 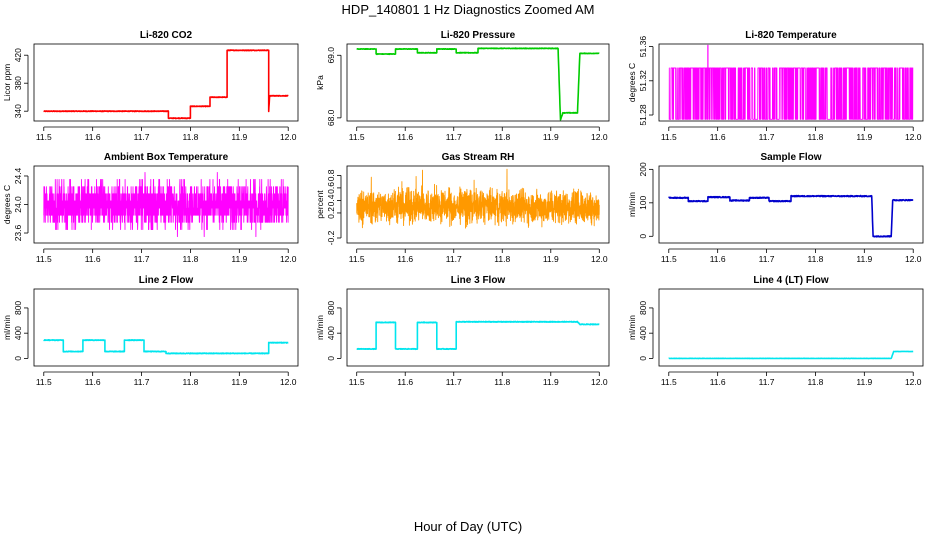 What do you see at coordinates (643, 308) in the screenshot?
I see `y-tick-label: 800` at bounding box center [643, 308].